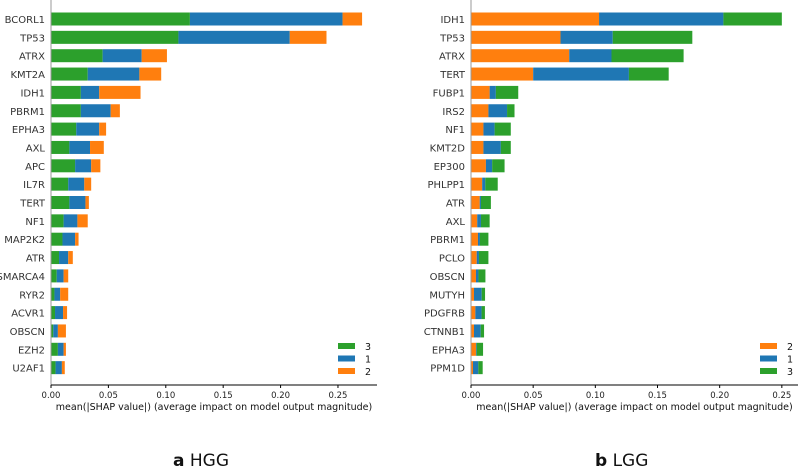 This screenshot has width=800, height=472. Describe the element at coordinates (449, 93) in the screenshot. I see `category-label-fubp1: FUBP1` at that location.